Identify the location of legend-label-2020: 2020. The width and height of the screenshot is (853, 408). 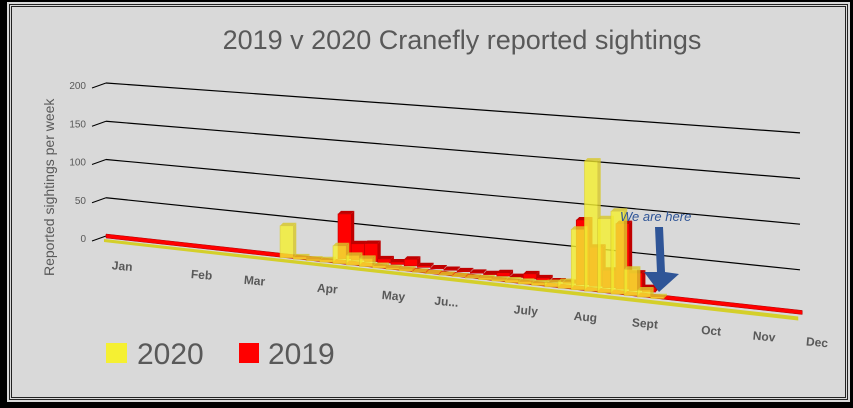
(170, 354).